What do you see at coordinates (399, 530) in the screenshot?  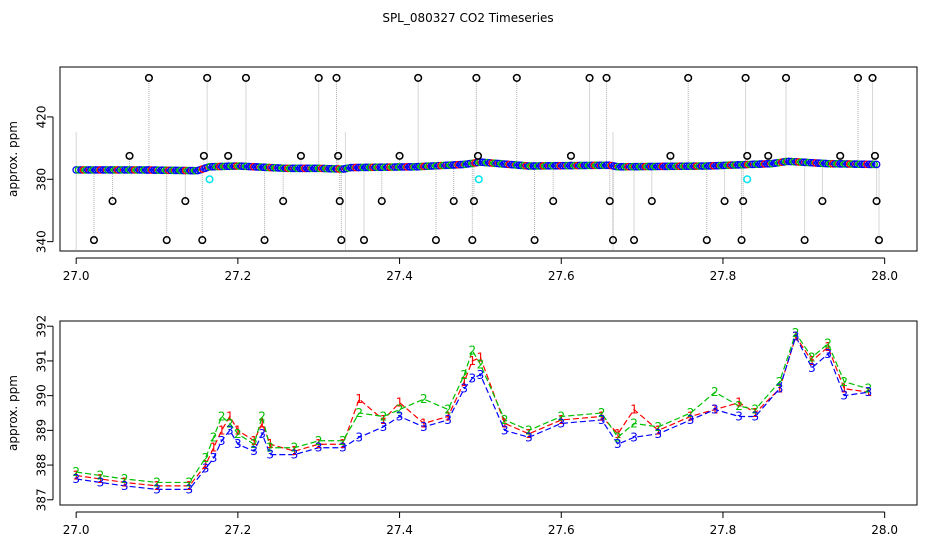 I see `bottom-x-tick-label: 27.4` at bounding box center [399, 530].